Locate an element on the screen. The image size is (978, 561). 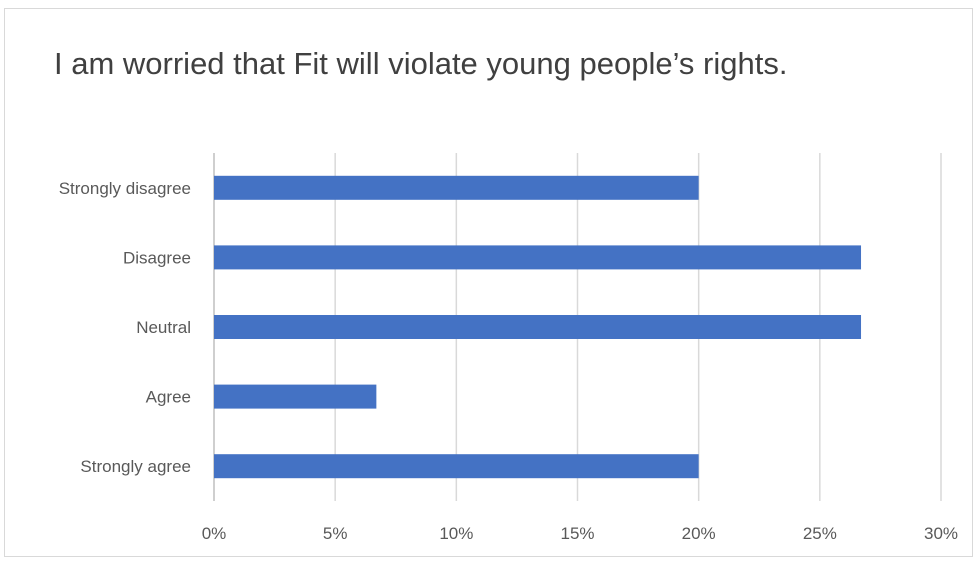
x-tick-label: 10% is located at coordinates (456, 533).